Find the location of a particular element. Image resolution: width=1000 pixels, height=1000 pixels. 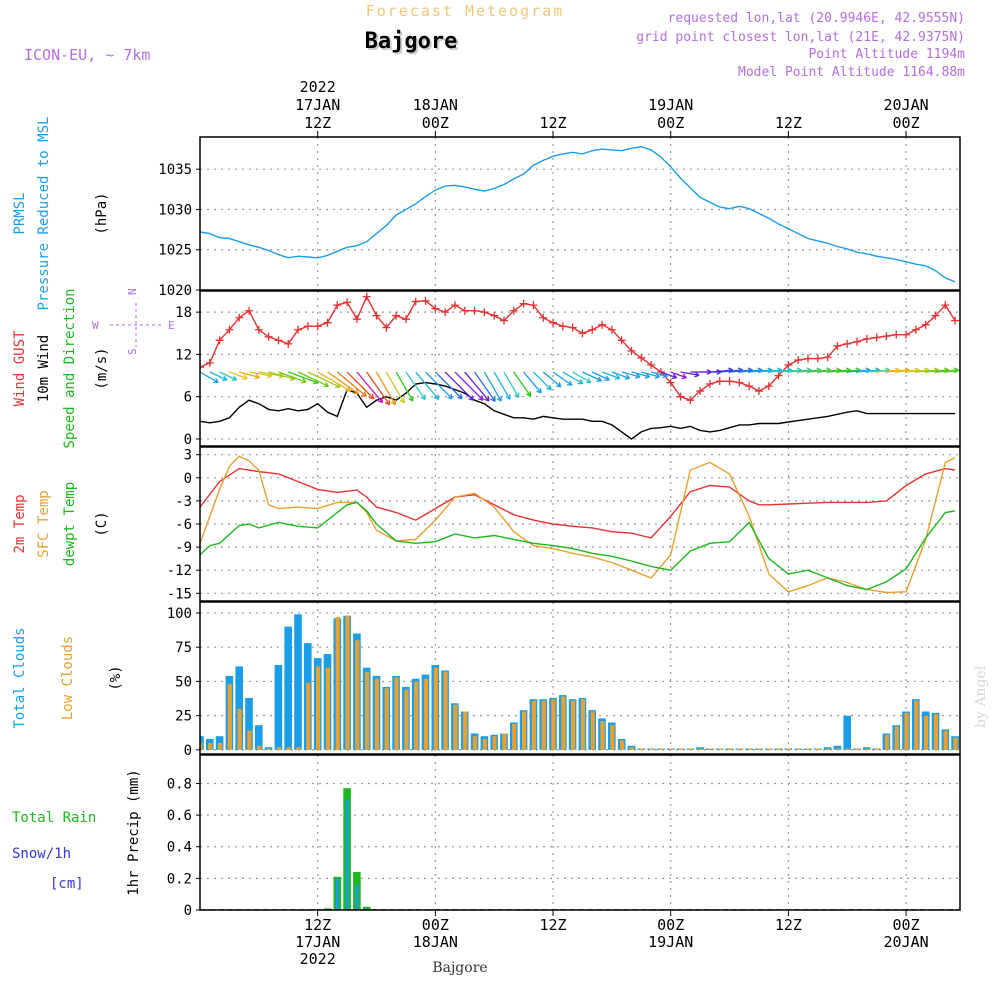

y-axis-label: (hPa) is located at coordinates (102, 213).